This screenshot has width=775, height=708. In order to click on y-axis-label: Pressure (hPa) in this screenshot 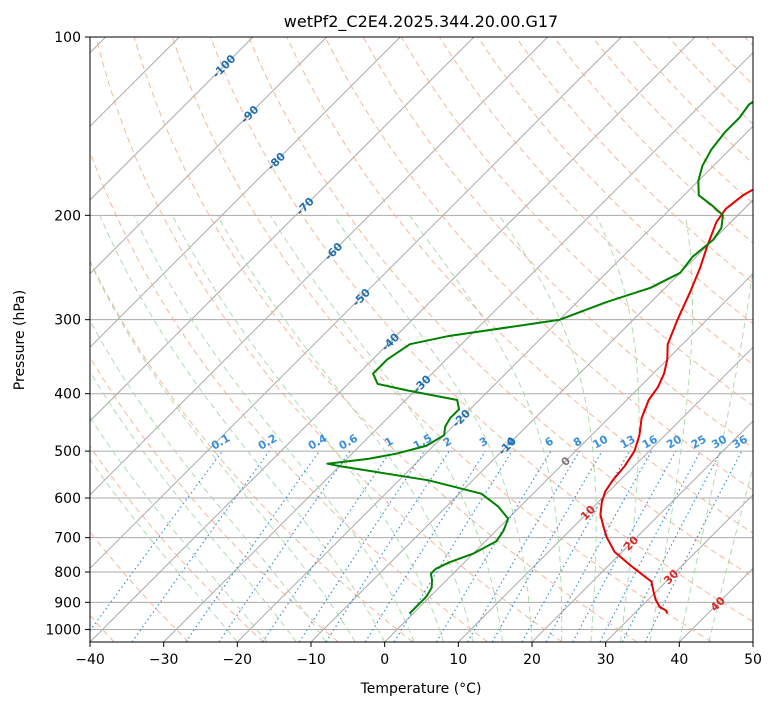, I will do `click(20, 340)`.